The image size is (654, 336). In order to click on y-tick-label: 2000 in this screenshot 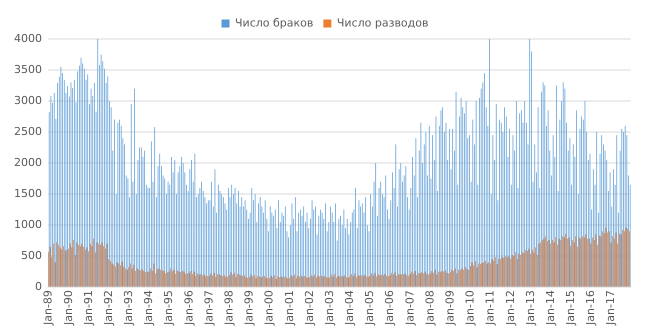, I will do `click(28, 162)`.